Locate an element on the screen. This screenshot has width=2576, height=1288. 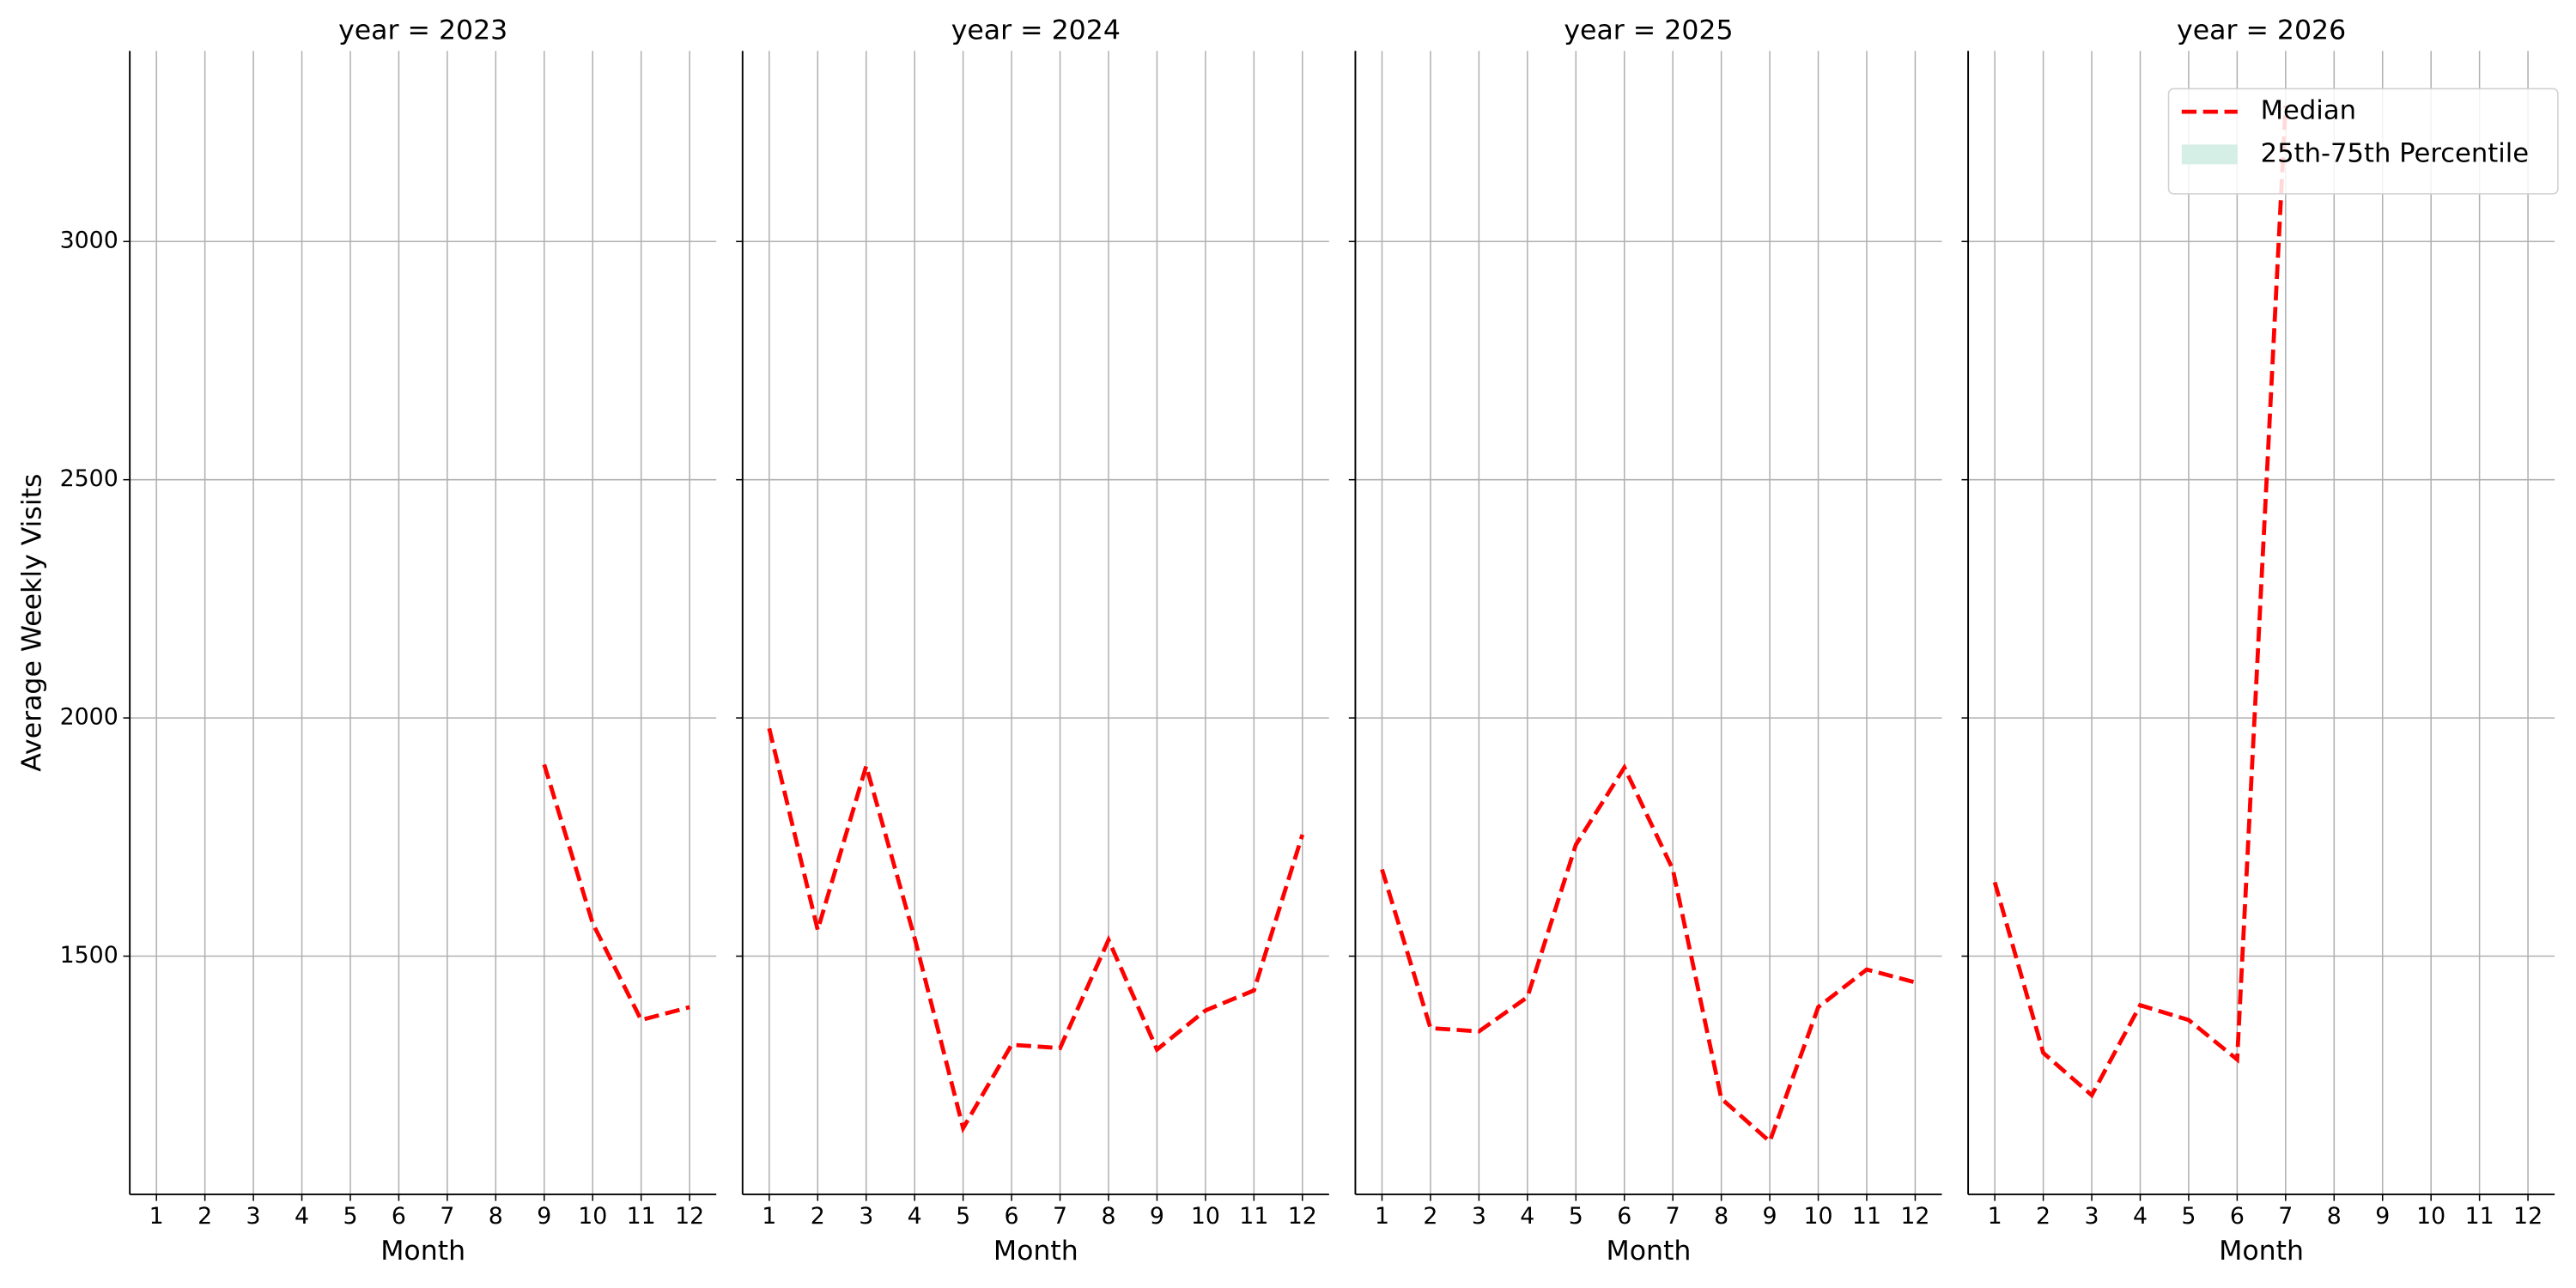
legend-box is located at coordinates (2363, 142).